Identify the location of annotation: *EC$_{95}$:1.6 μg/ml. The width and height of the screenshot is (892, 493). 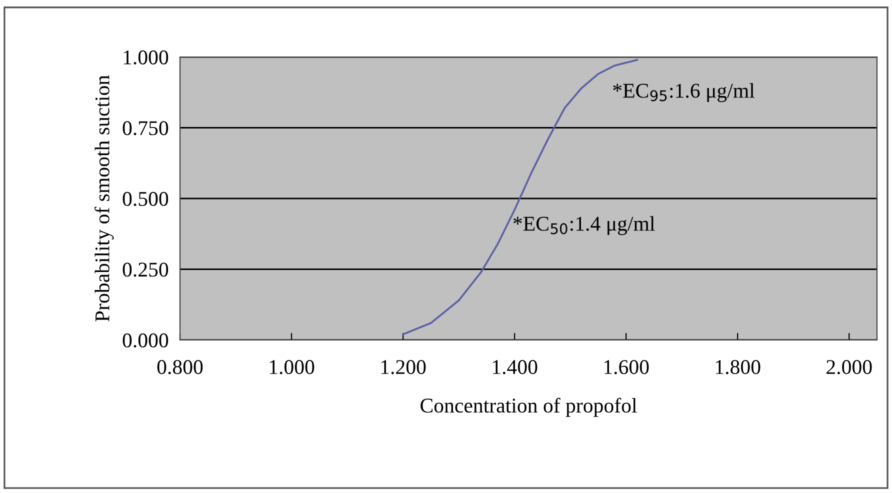
(683, 92).